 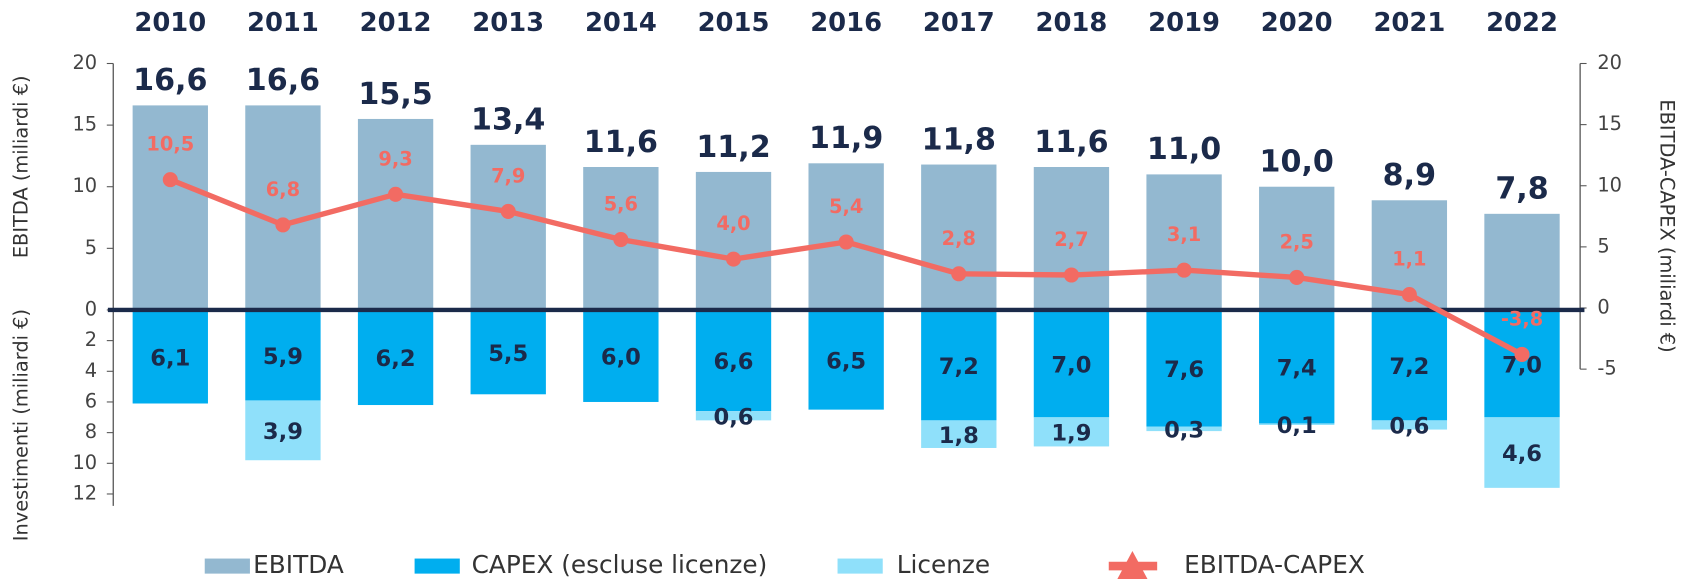 What do you see at coordinates (1521, 189) in the screenshot?
I see `ebitda-label: 7,8` at bounding box center [1521, 189].